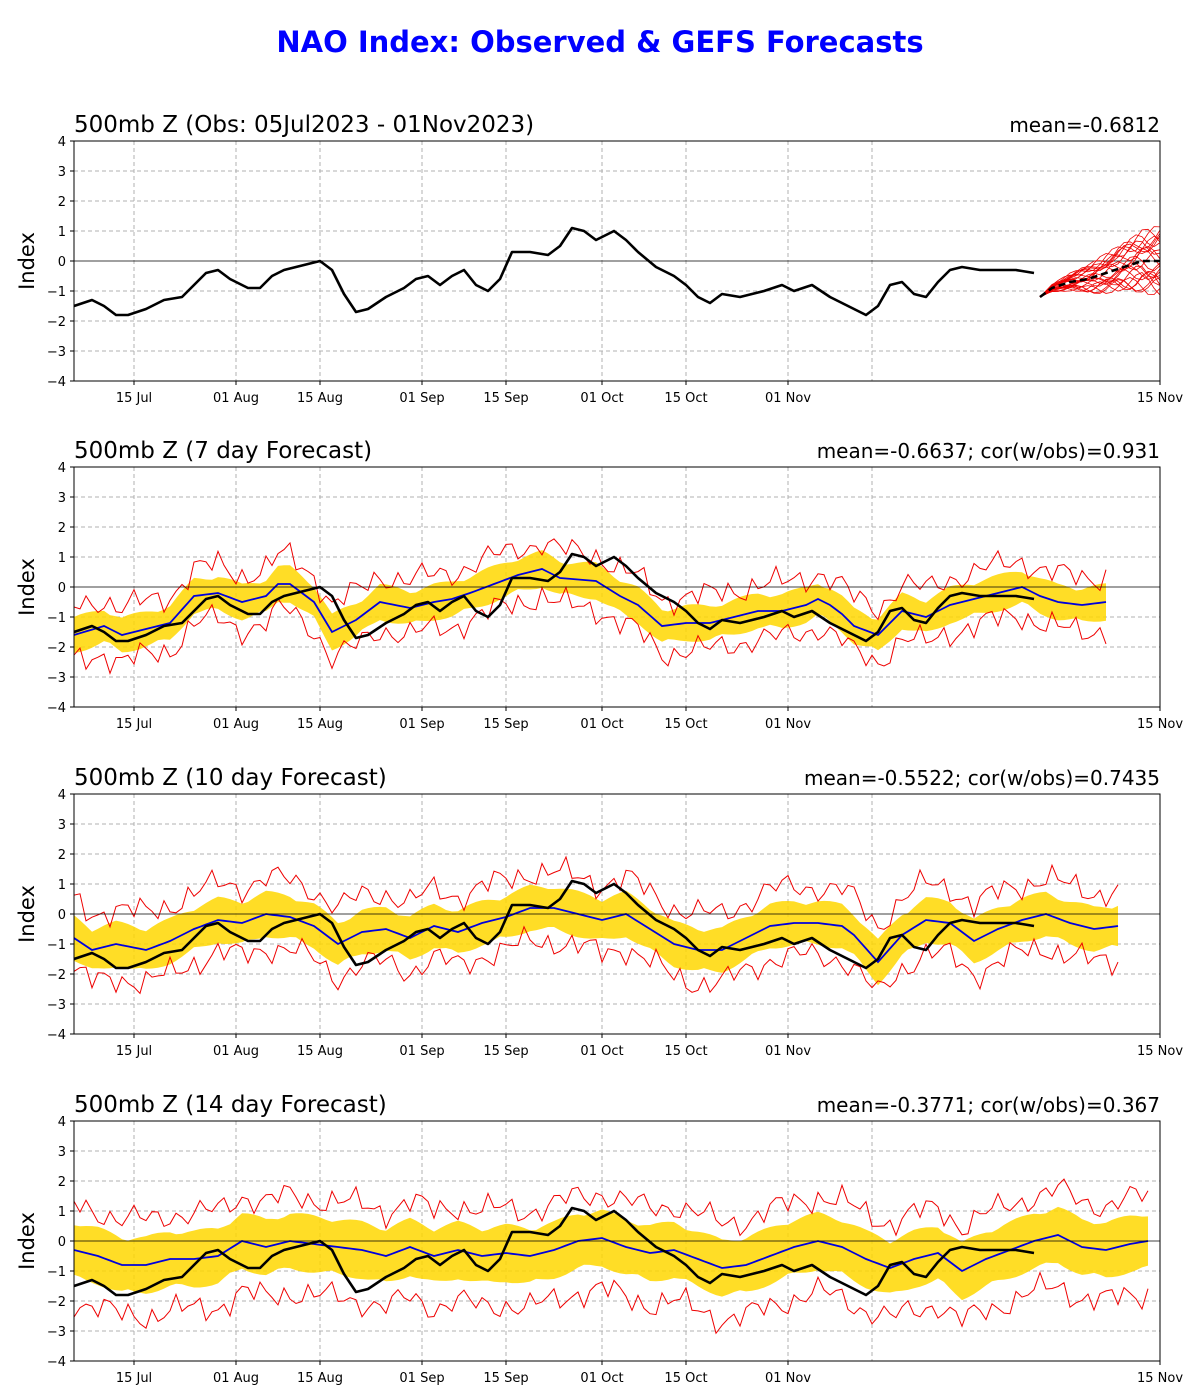 The height and width of the screenshot is (1400, 1200). Describe the element at coordinates (1084, 125) in the screenshot. I see `panel-stats: mean=-0.6812` at that location.